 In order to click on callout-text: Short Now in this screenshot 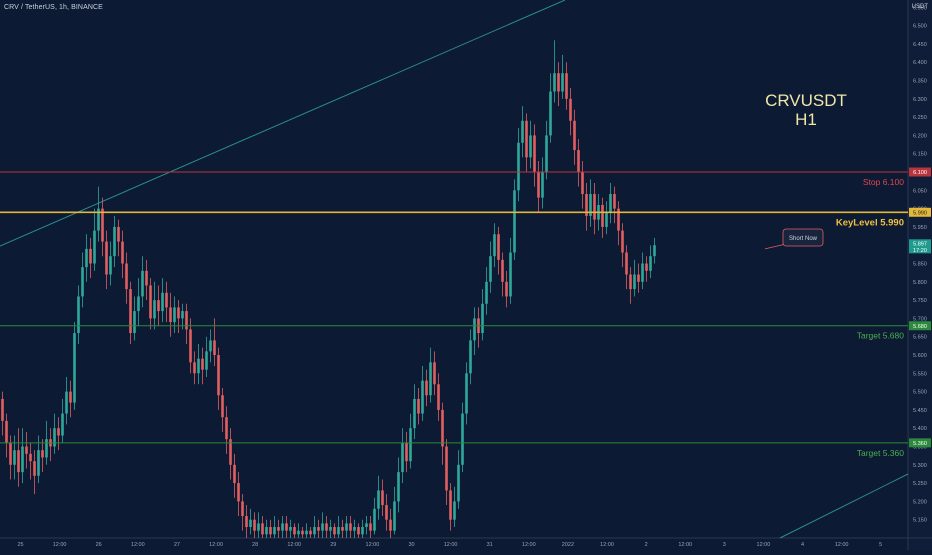, I will do `click(803, 239)`.